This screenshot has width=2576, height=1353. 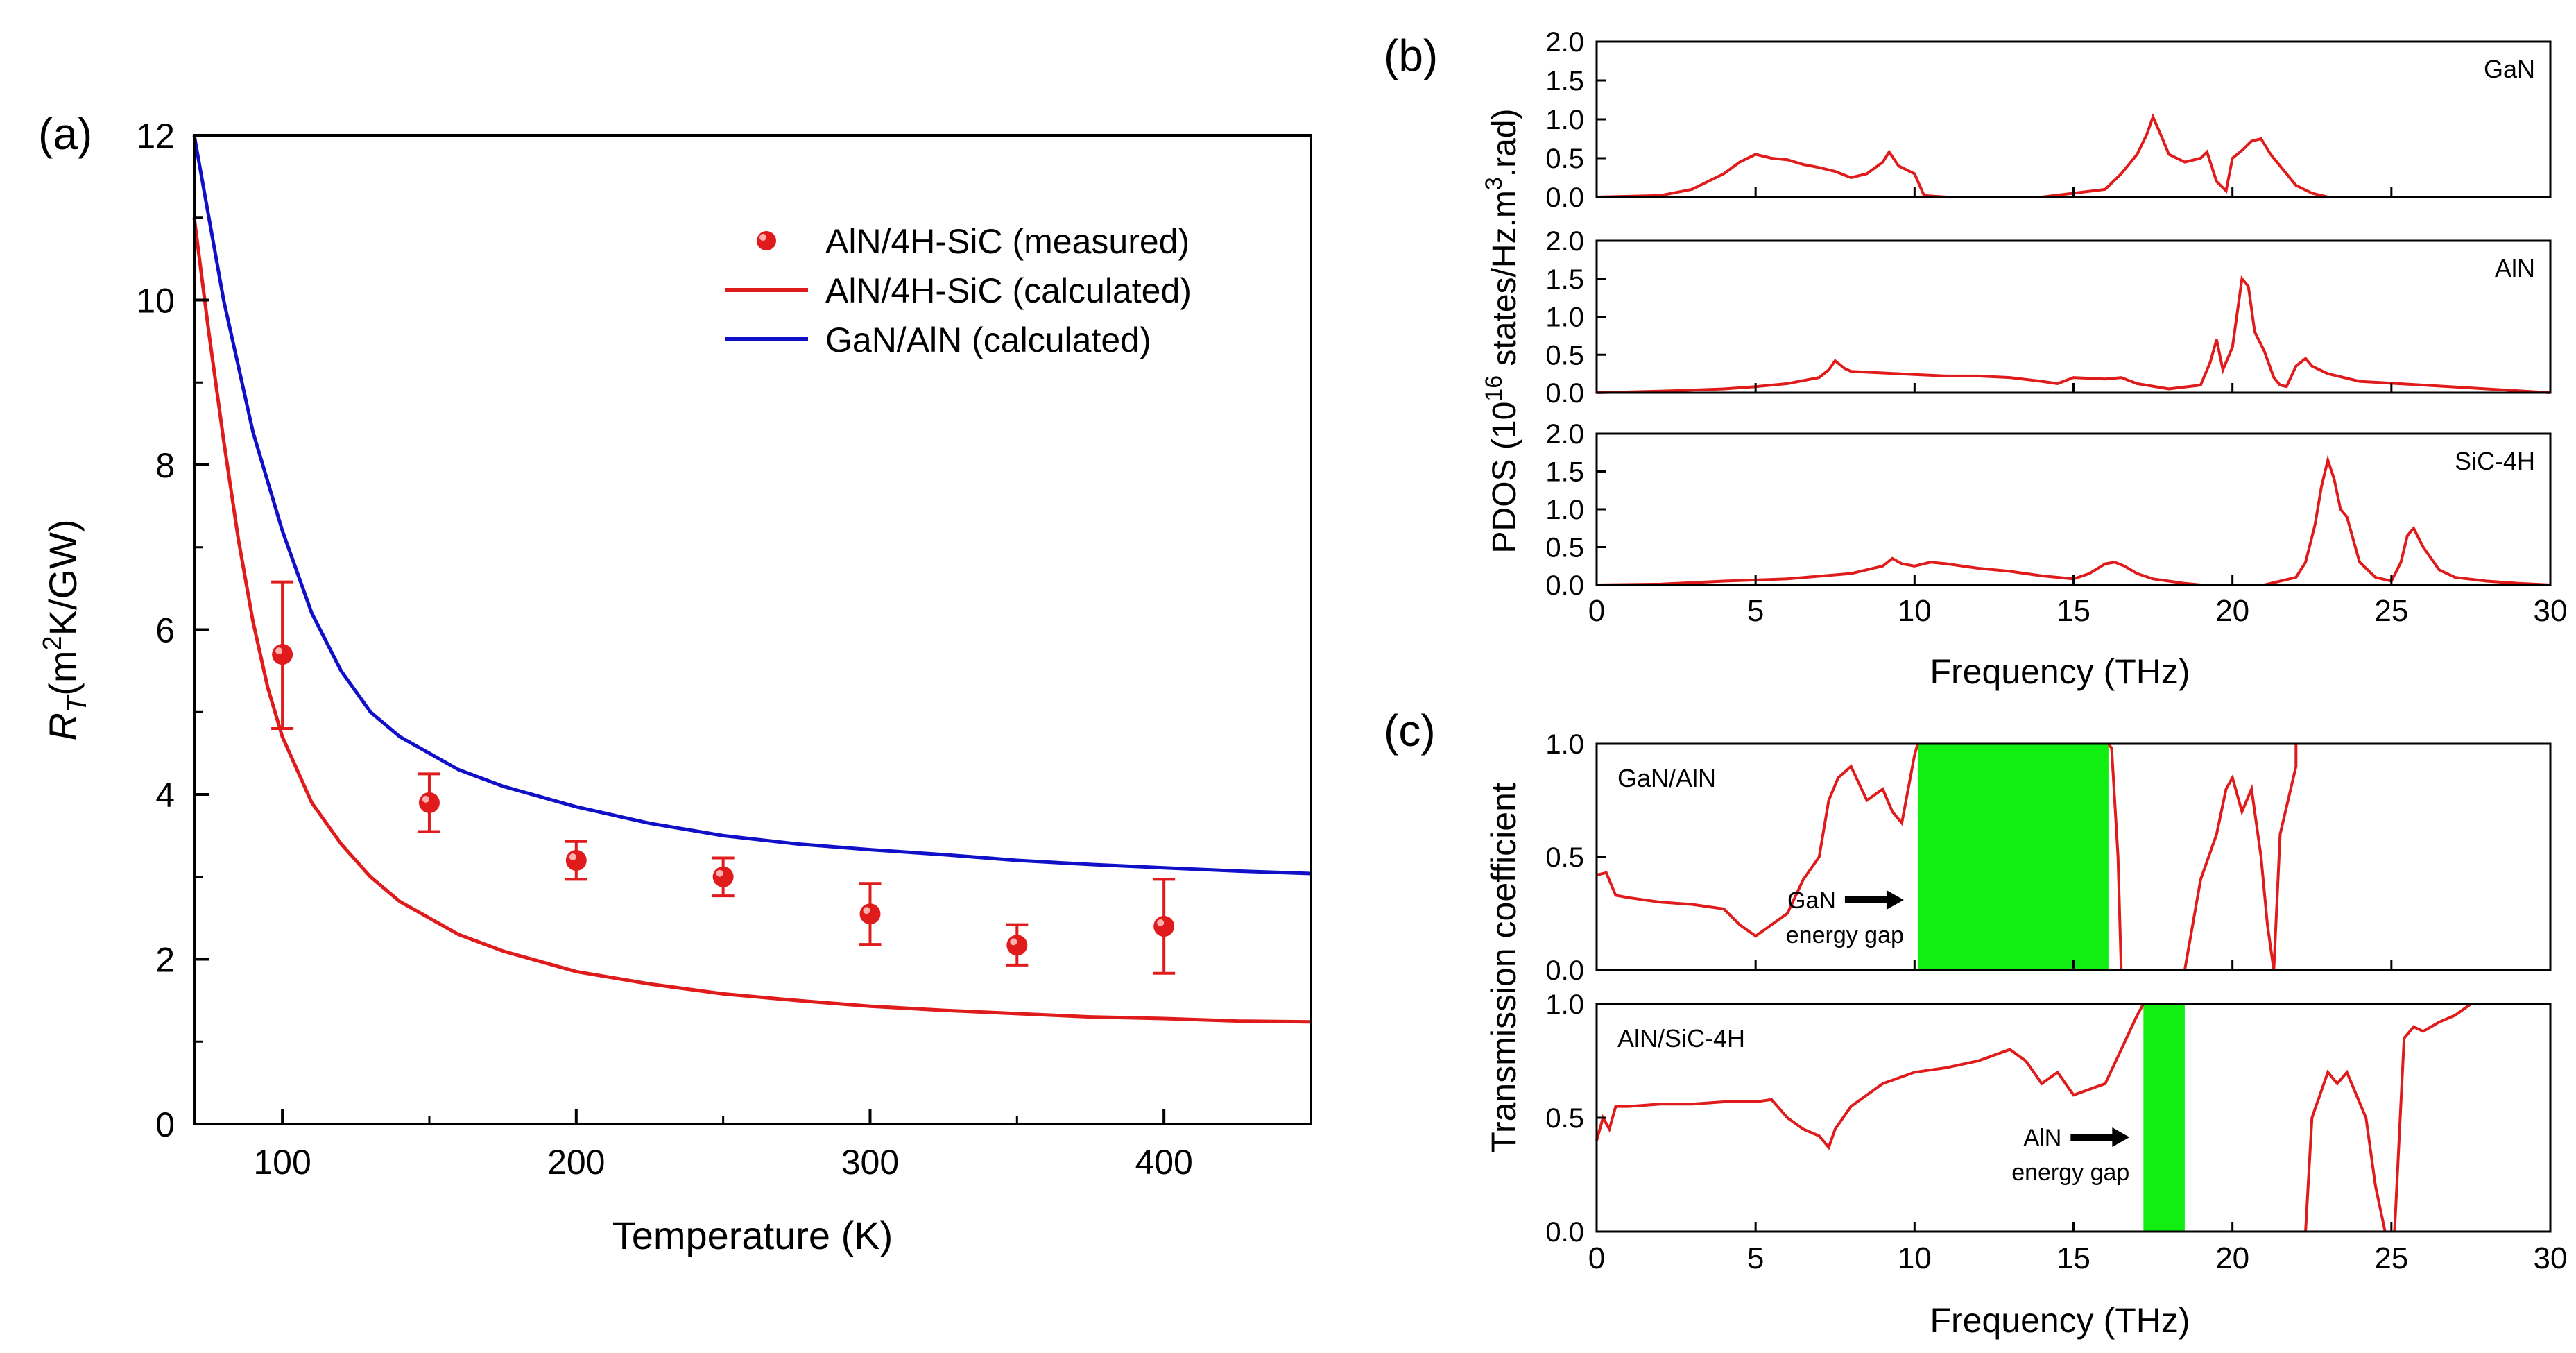 I want to click on gap-label-line1-0: GaN, so click(x=1811, y=900).